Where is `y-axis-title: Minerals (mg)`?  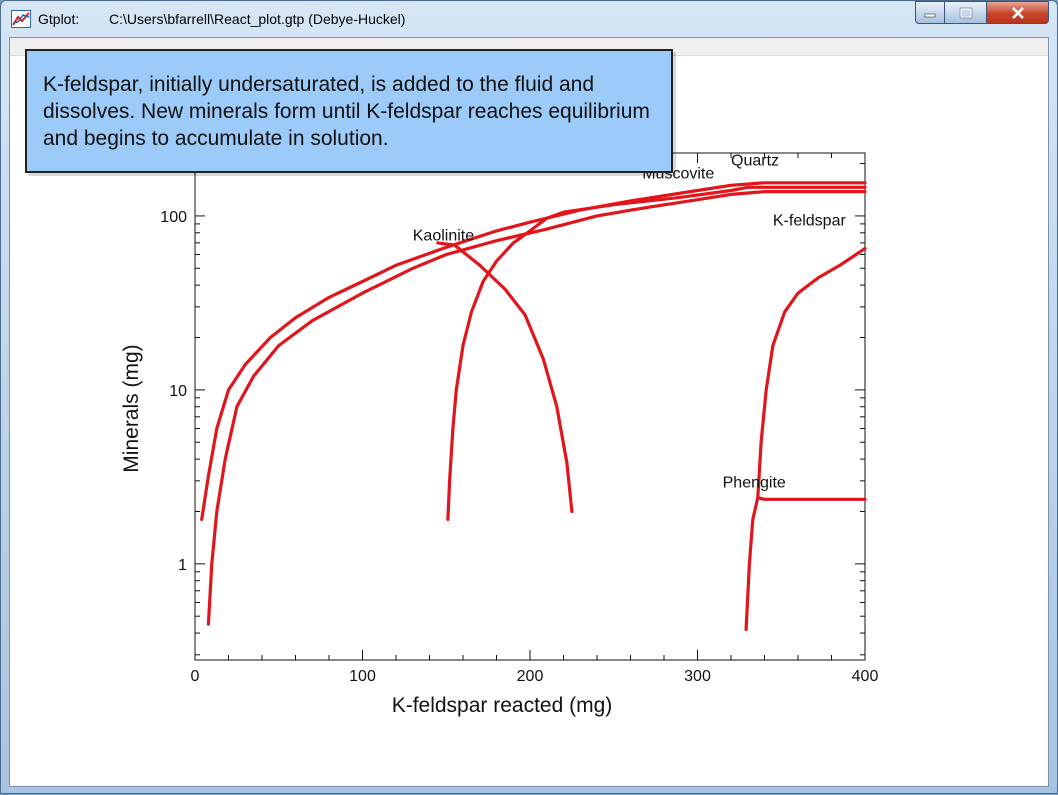
y-axis-title: Minerals (mg) is located at coordinates (131, 408).